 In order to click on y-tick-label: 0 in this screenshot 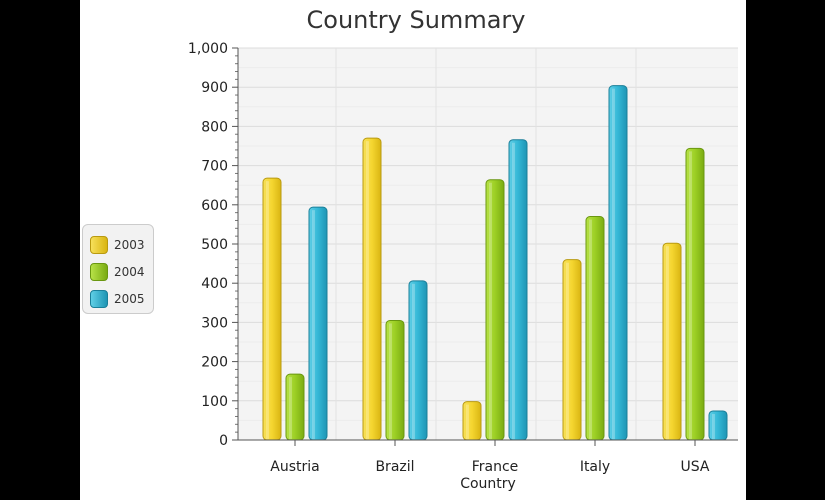, I will do `click(223, 441)`.